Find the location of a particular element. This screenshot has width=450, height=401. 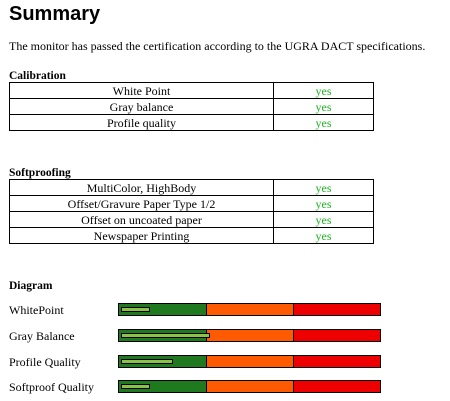

softproofing-label: MultiColor, HighBody is located at coordinates (141, 187).